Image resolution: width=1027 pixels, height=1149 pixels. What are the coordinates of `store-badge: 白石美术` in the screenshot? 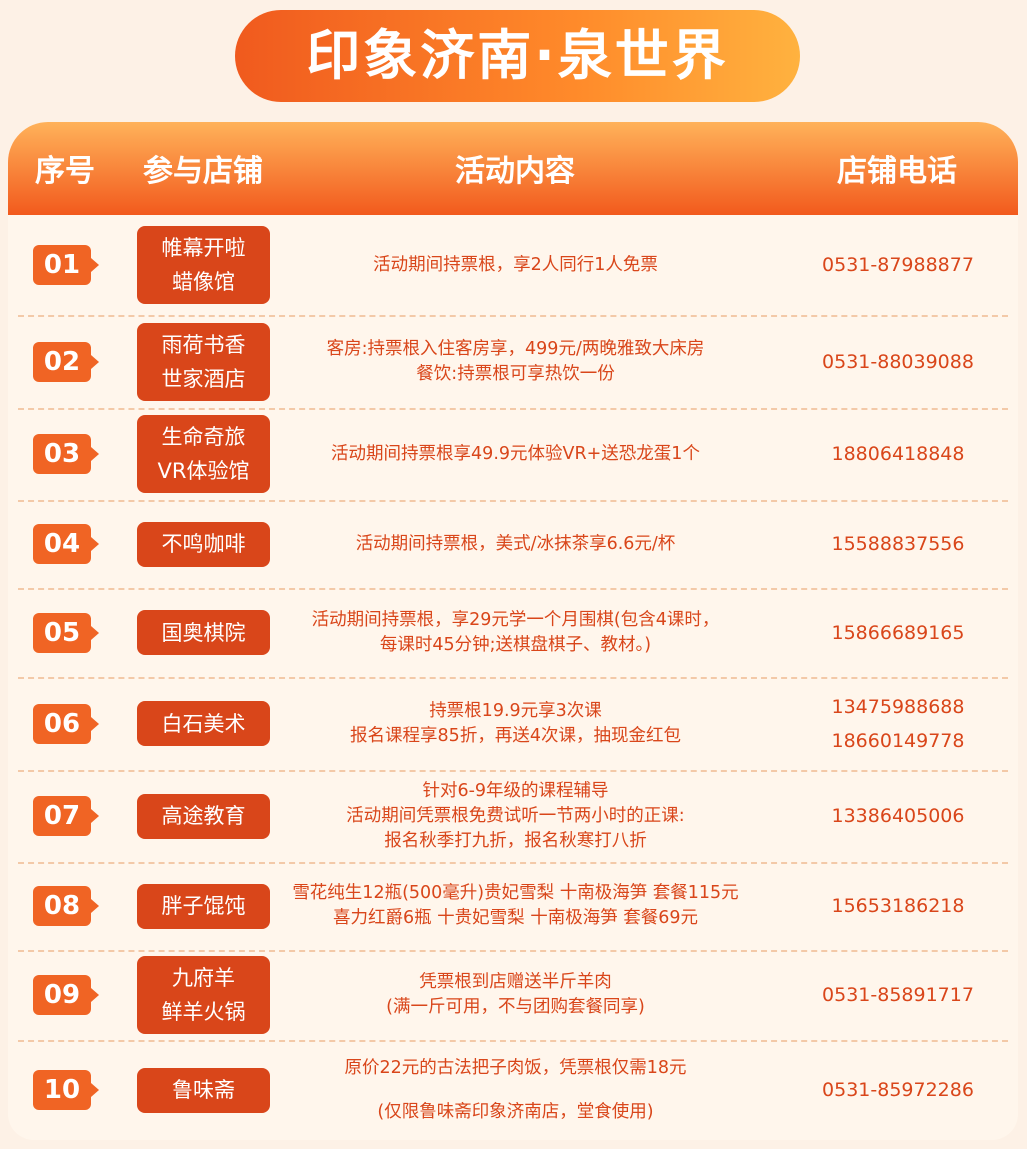 It's located at (203, 723).